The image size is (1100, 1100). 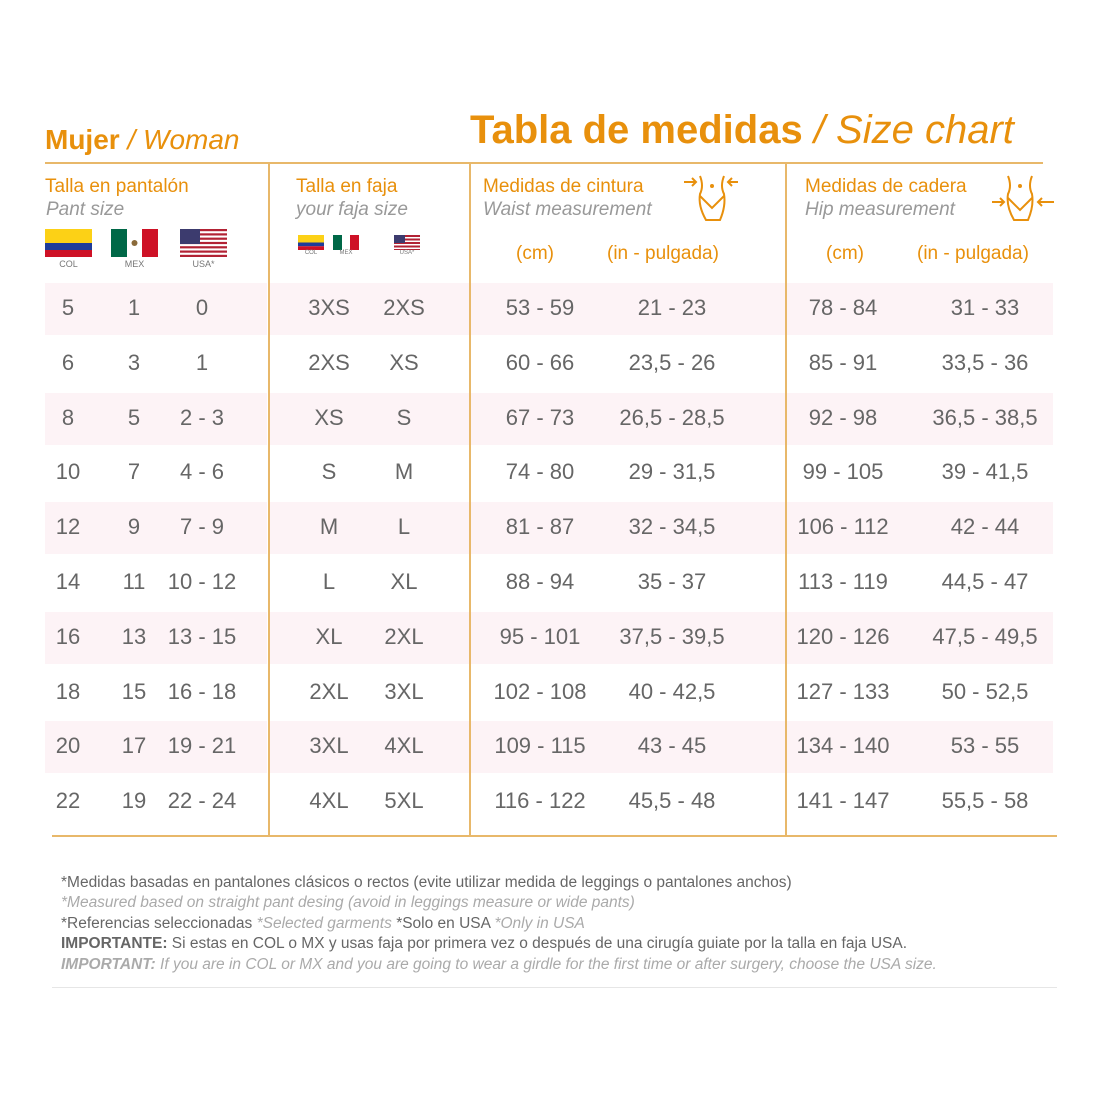 What do you see at coordinates (114, 943) in the screenshot?
I see `important-label: IMPORTANTE:` at bounding box center [114, 943].